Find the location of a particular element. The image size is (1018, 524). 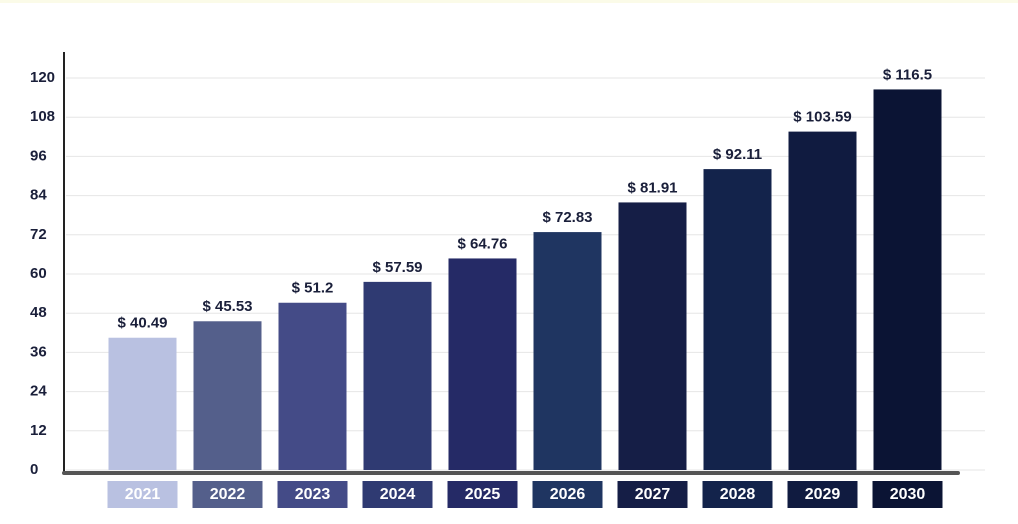

value-label: $ 92.11 is located at coordinates (737, 154).